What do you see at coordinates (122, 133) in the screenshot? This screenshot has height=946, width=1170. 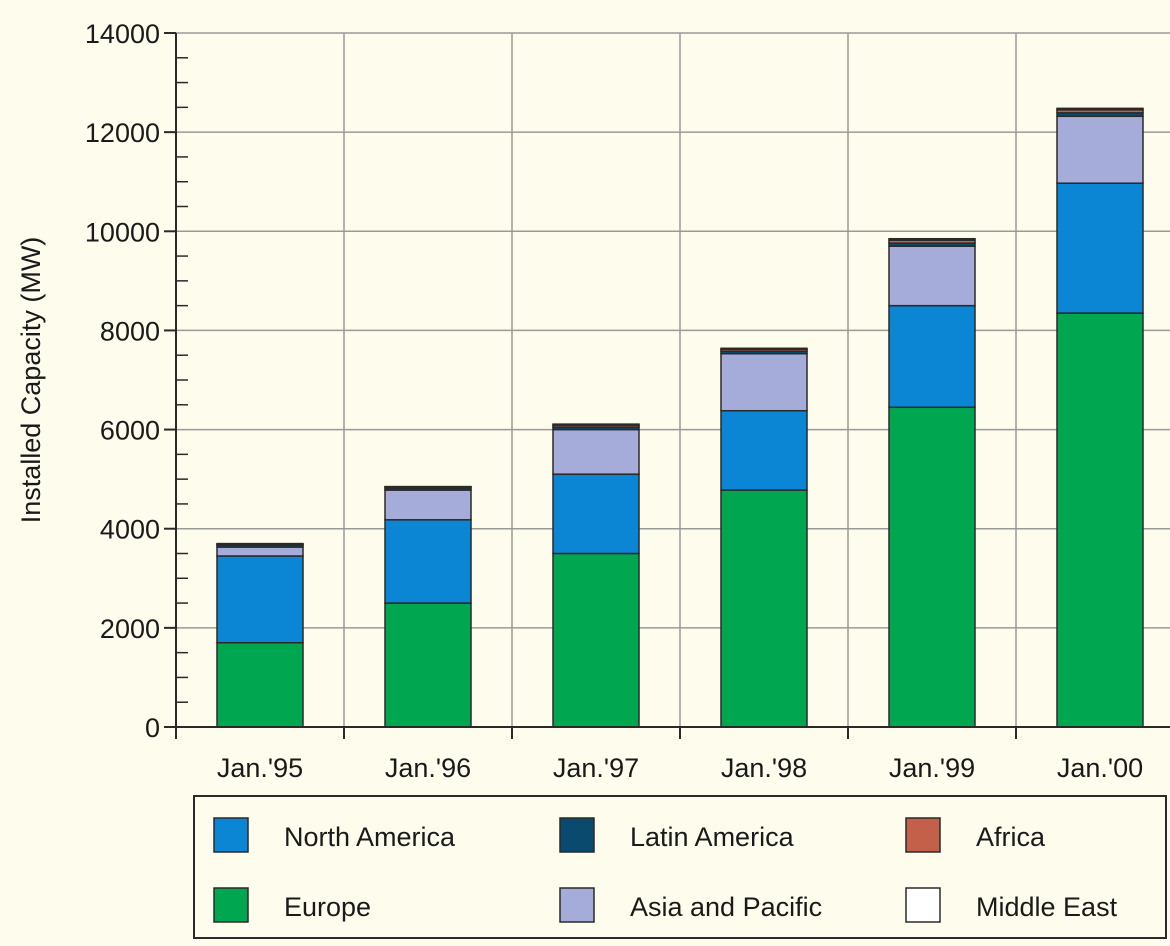 I see `y-tick-label: 12000` at bounding box center [122, 133].